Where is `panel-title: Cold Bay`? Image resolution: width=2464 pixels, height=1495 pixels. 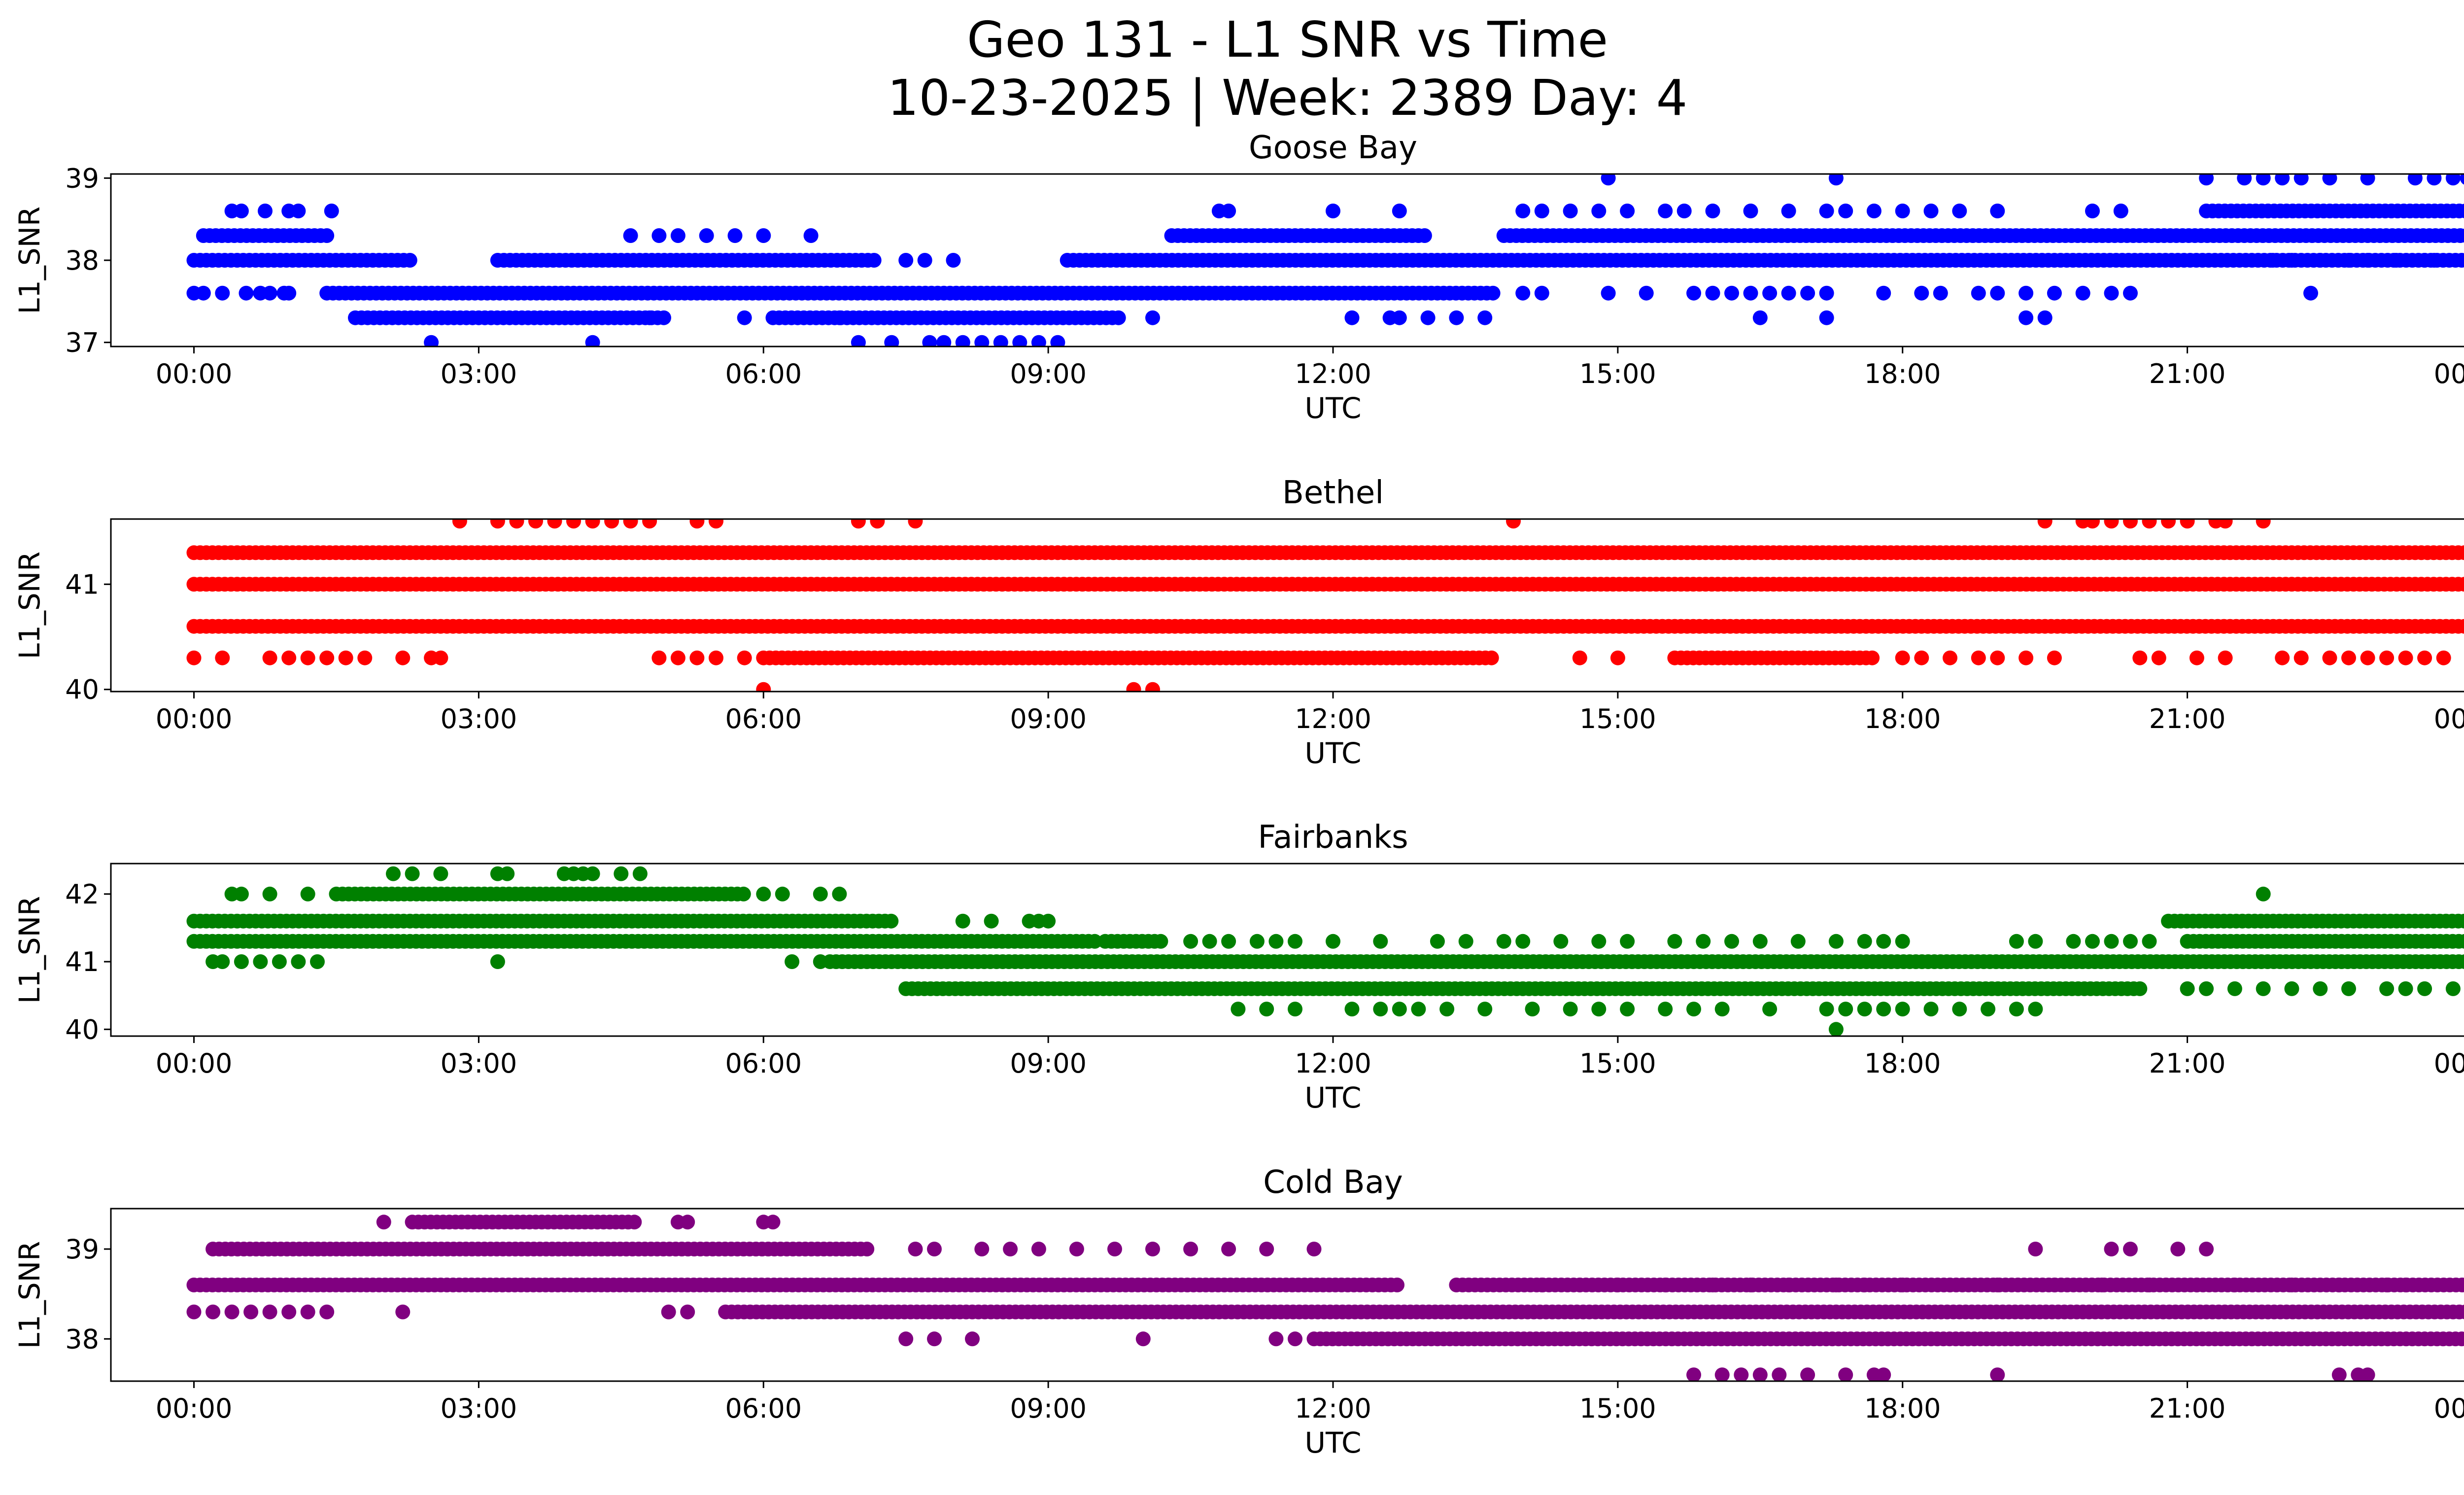 panel-title: Cold Bay is located at coordinates (1333, 1182).